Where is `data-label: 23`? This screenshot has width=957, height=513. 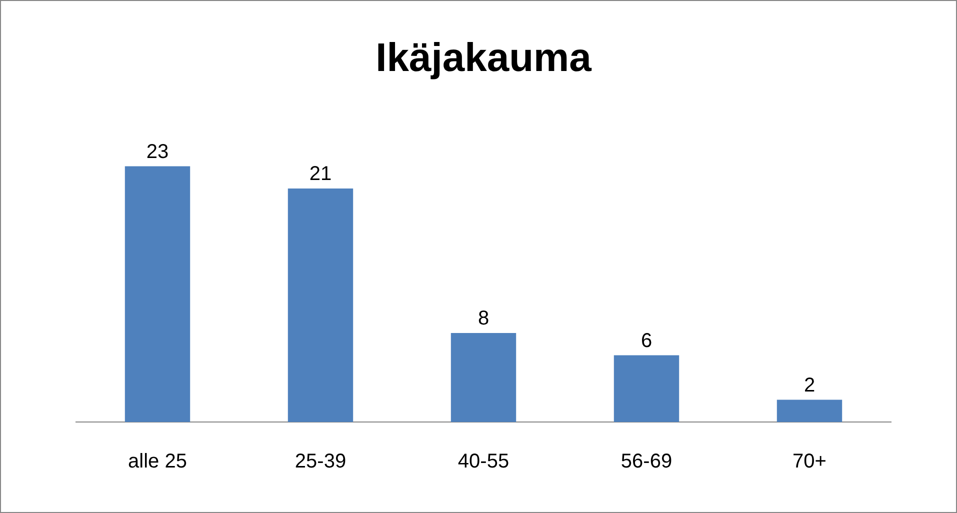 data-label: 23 is located at coordinates (157, 151).